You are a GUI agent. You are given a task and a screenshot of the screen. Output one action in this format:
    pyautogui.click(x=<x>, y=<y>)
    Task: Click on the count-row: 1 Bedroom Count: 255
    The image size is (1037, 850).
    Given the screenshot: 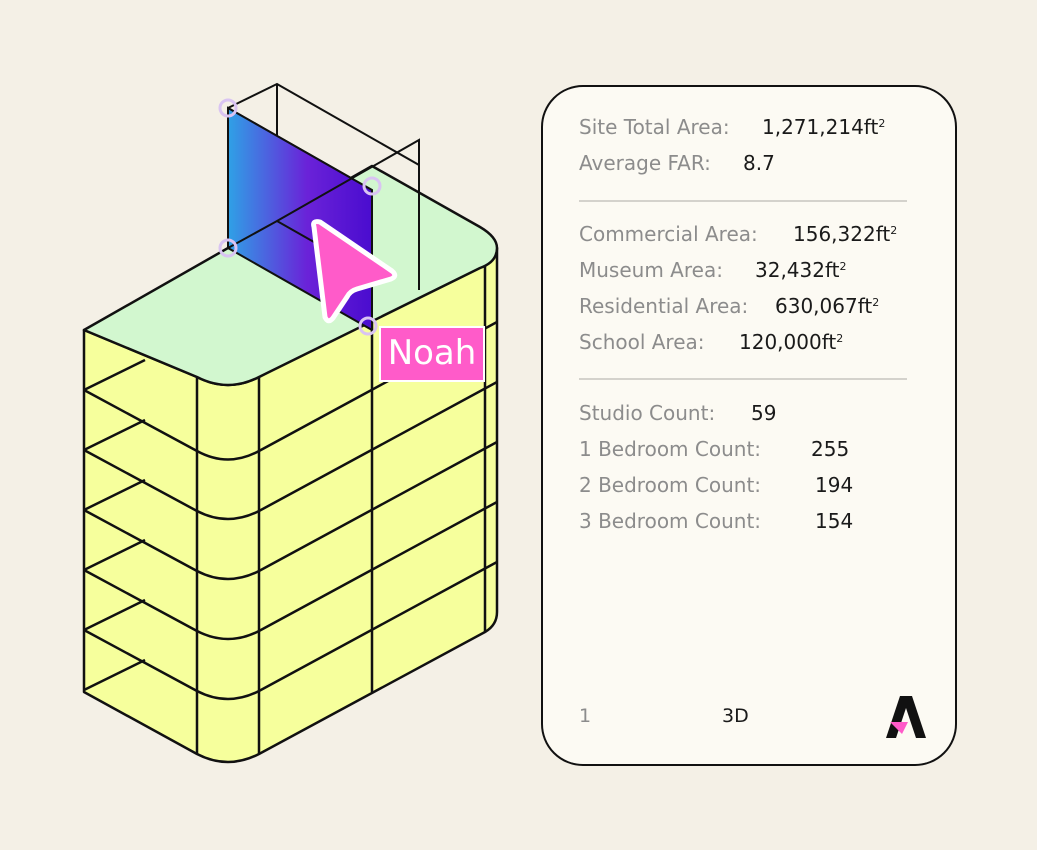 What is the action you would take?
    pyautogui.click(x=714, y=449)
    